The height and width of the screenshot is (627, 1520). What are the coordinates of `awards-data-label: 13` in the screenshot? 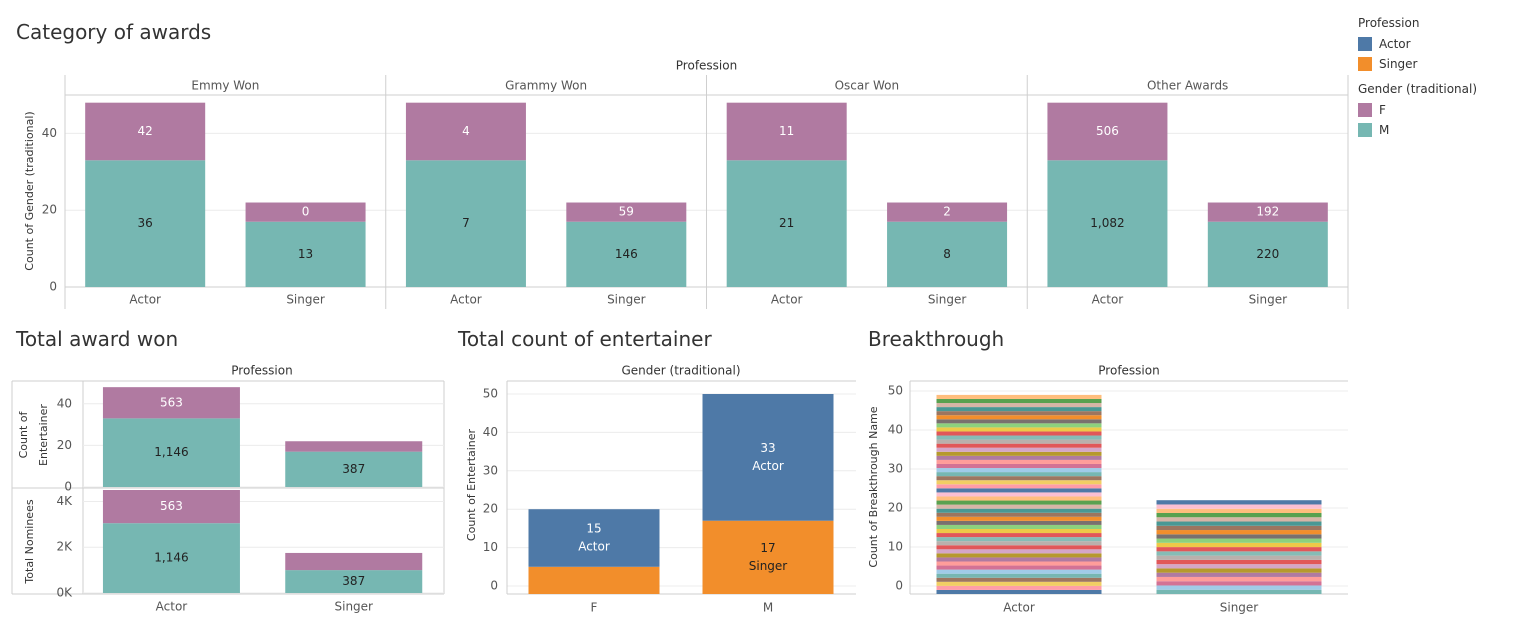 It's located at (305, 254).